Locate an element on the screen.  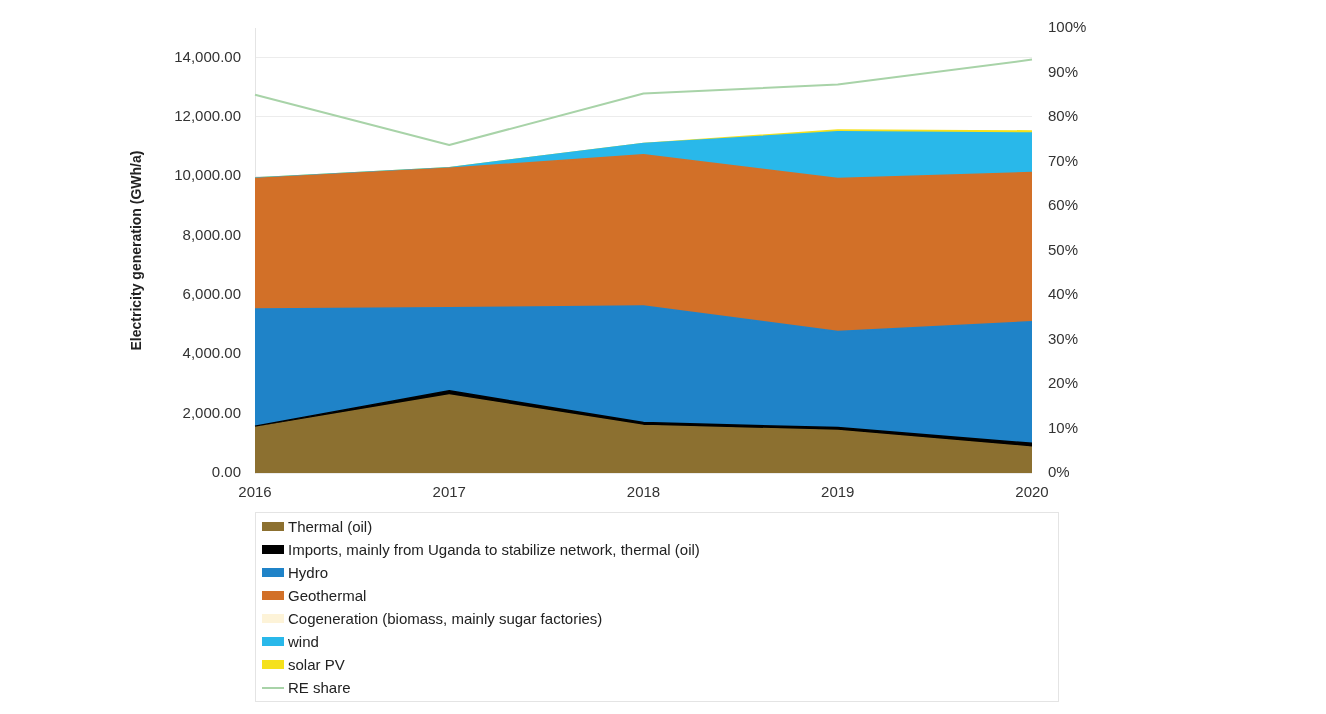
y2-tick-label: 60% is located at coordinates (1063, 205).